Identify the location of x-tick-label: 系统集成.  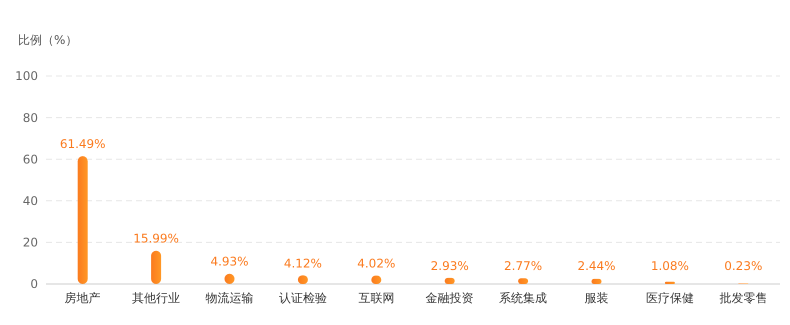
(523, 298).